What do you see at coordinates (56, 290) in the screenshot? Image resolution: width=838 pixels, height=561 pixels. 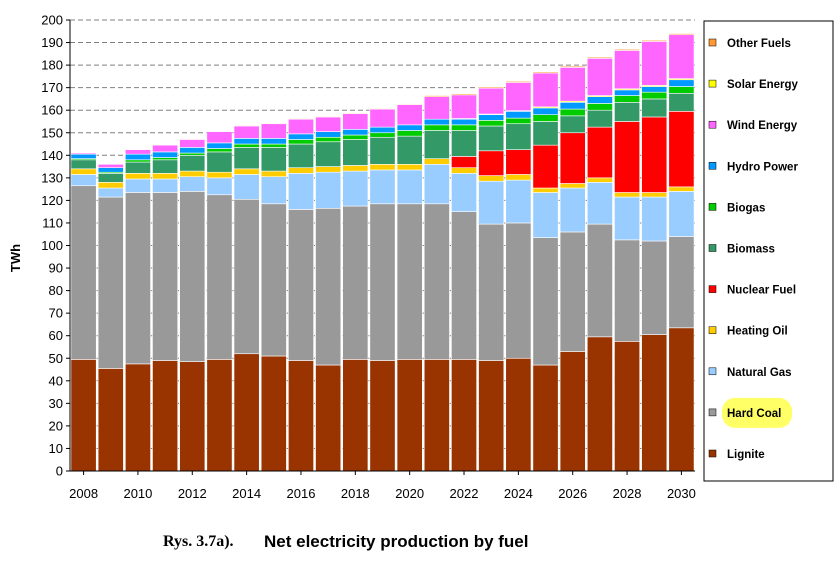 I see `y-tick-label: 80` at bounding box center [56, 290].